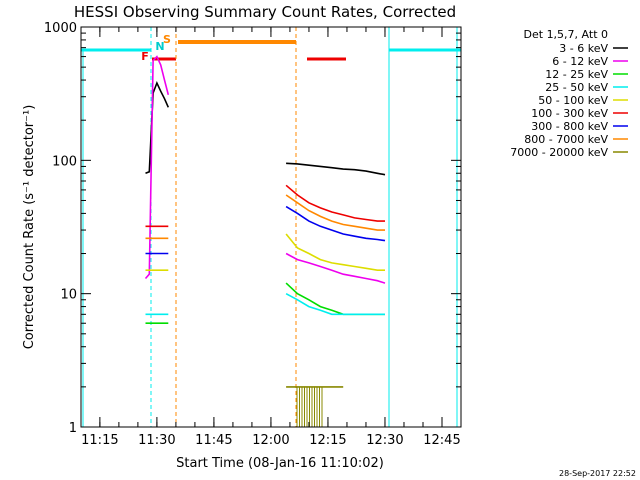 This screenshot has height=480, width=640. What do you see at coordinates (68, 295) in the screenshot?
I see `y-tick-label: 10` at bounding box center [68, 295].